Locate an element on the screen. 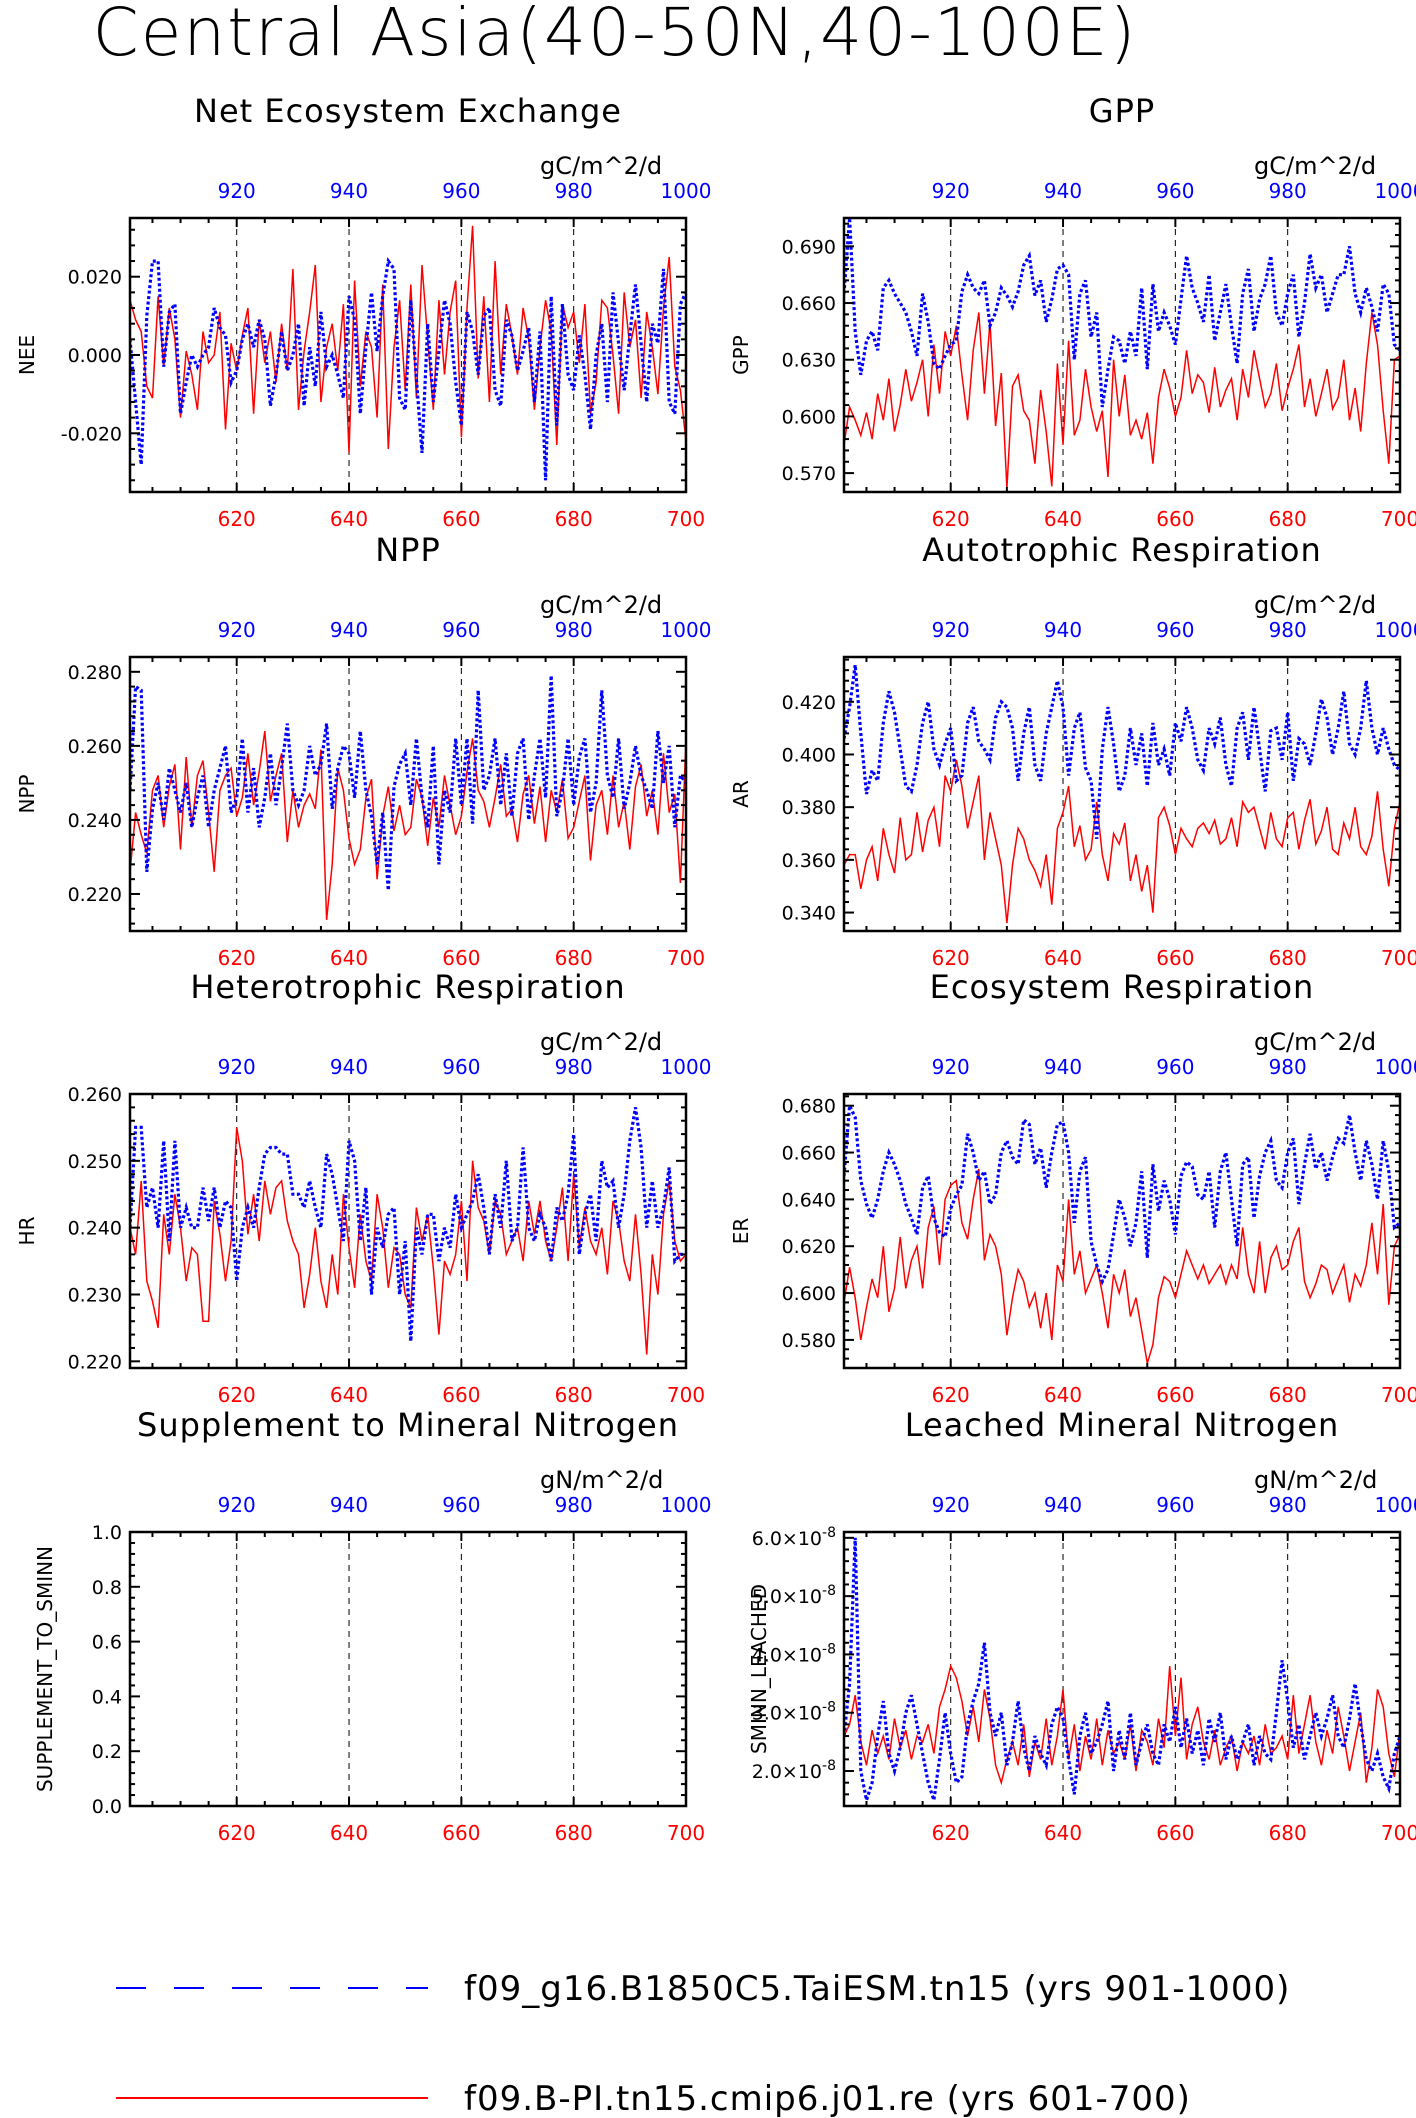 The width and height of the screenshot is (1416, 2118). panel-title: Heterotrophic Respiration is located at coordinates (407, 987).